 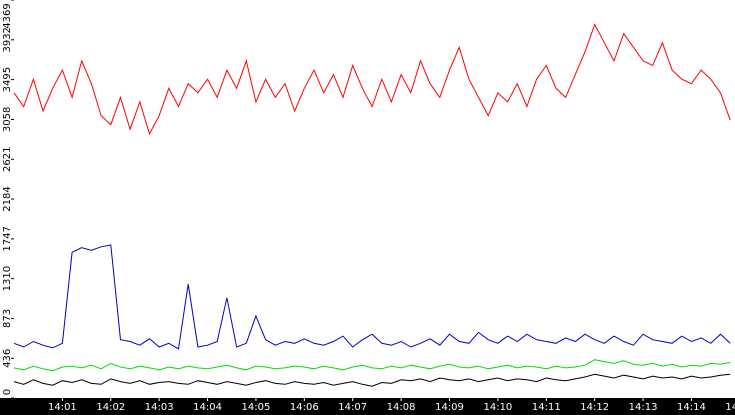 What do you see at coordinates (497, 407) in the screenshot?
I see `x-tick-label: 14:10` at bounding box center [497, 407].